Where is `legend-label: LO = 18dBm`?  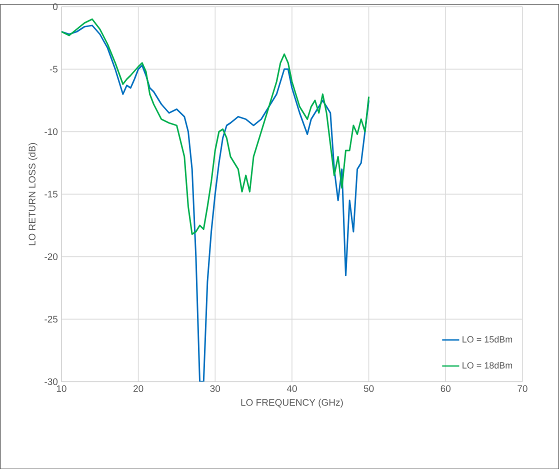 legend-label: LO = 18dBm is located at coordinates (487, 365).